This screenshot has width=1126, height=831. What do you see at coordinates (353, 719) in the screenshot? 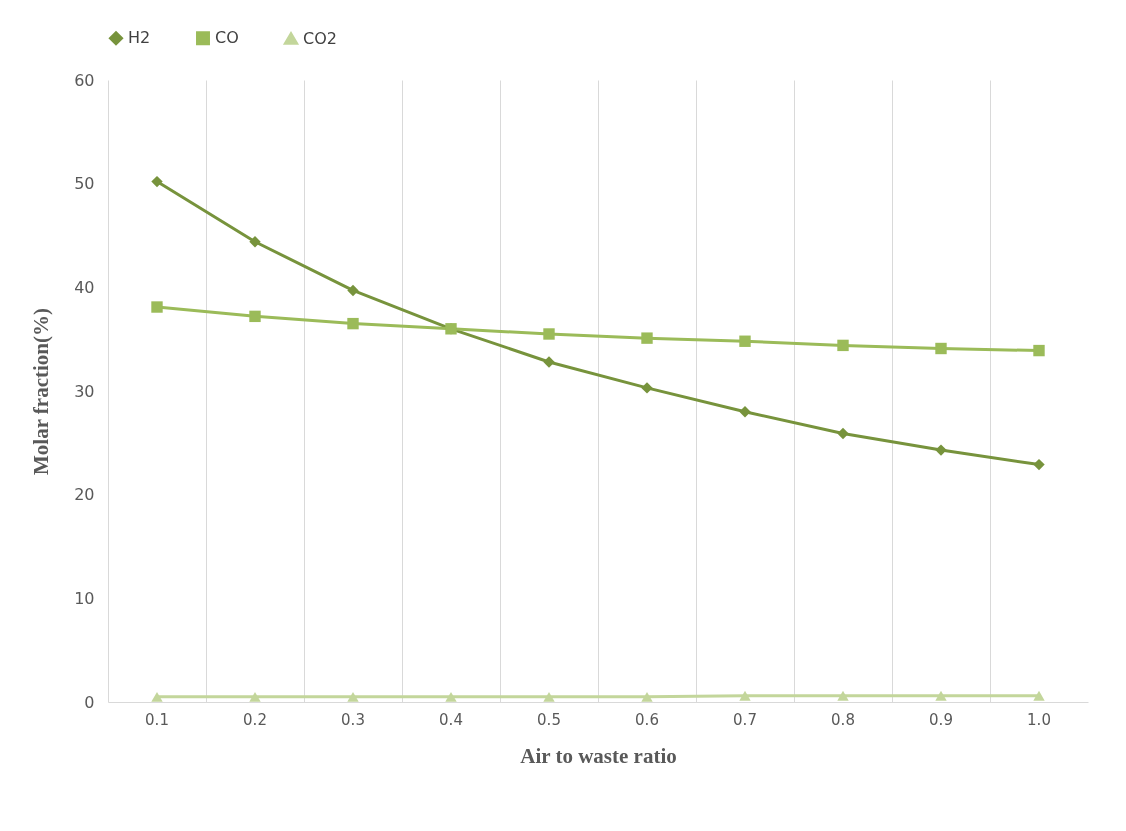
I see `x-tick-label: 0.3` at bounding box center [353, 719].